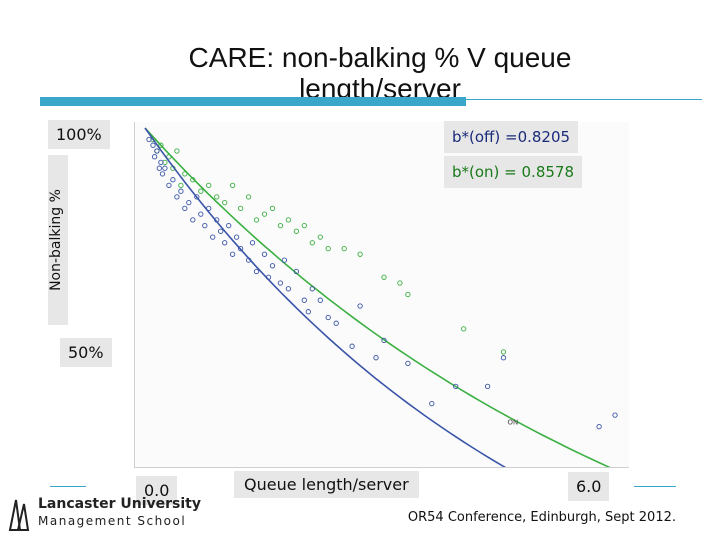  What do you see at coordinates (58, 240) in the screenshot?
I see `y-axis-label: Non-balking %` at bounding box center [58, 240].